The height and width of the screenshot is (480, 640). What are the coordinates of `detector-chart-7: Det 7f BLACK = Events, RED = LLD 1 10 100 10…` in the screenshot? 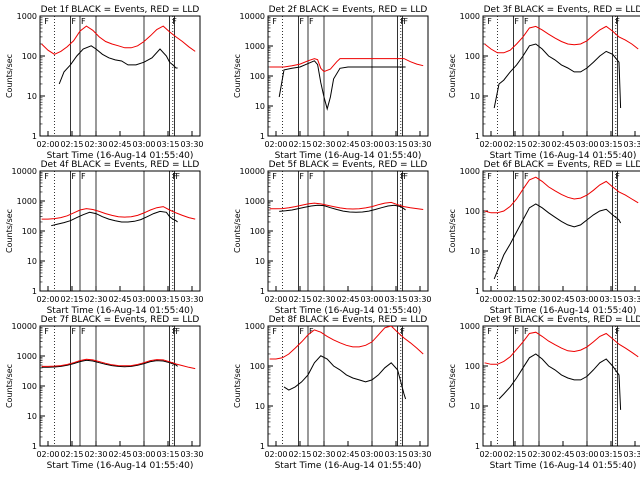 It's located at (104, 393).